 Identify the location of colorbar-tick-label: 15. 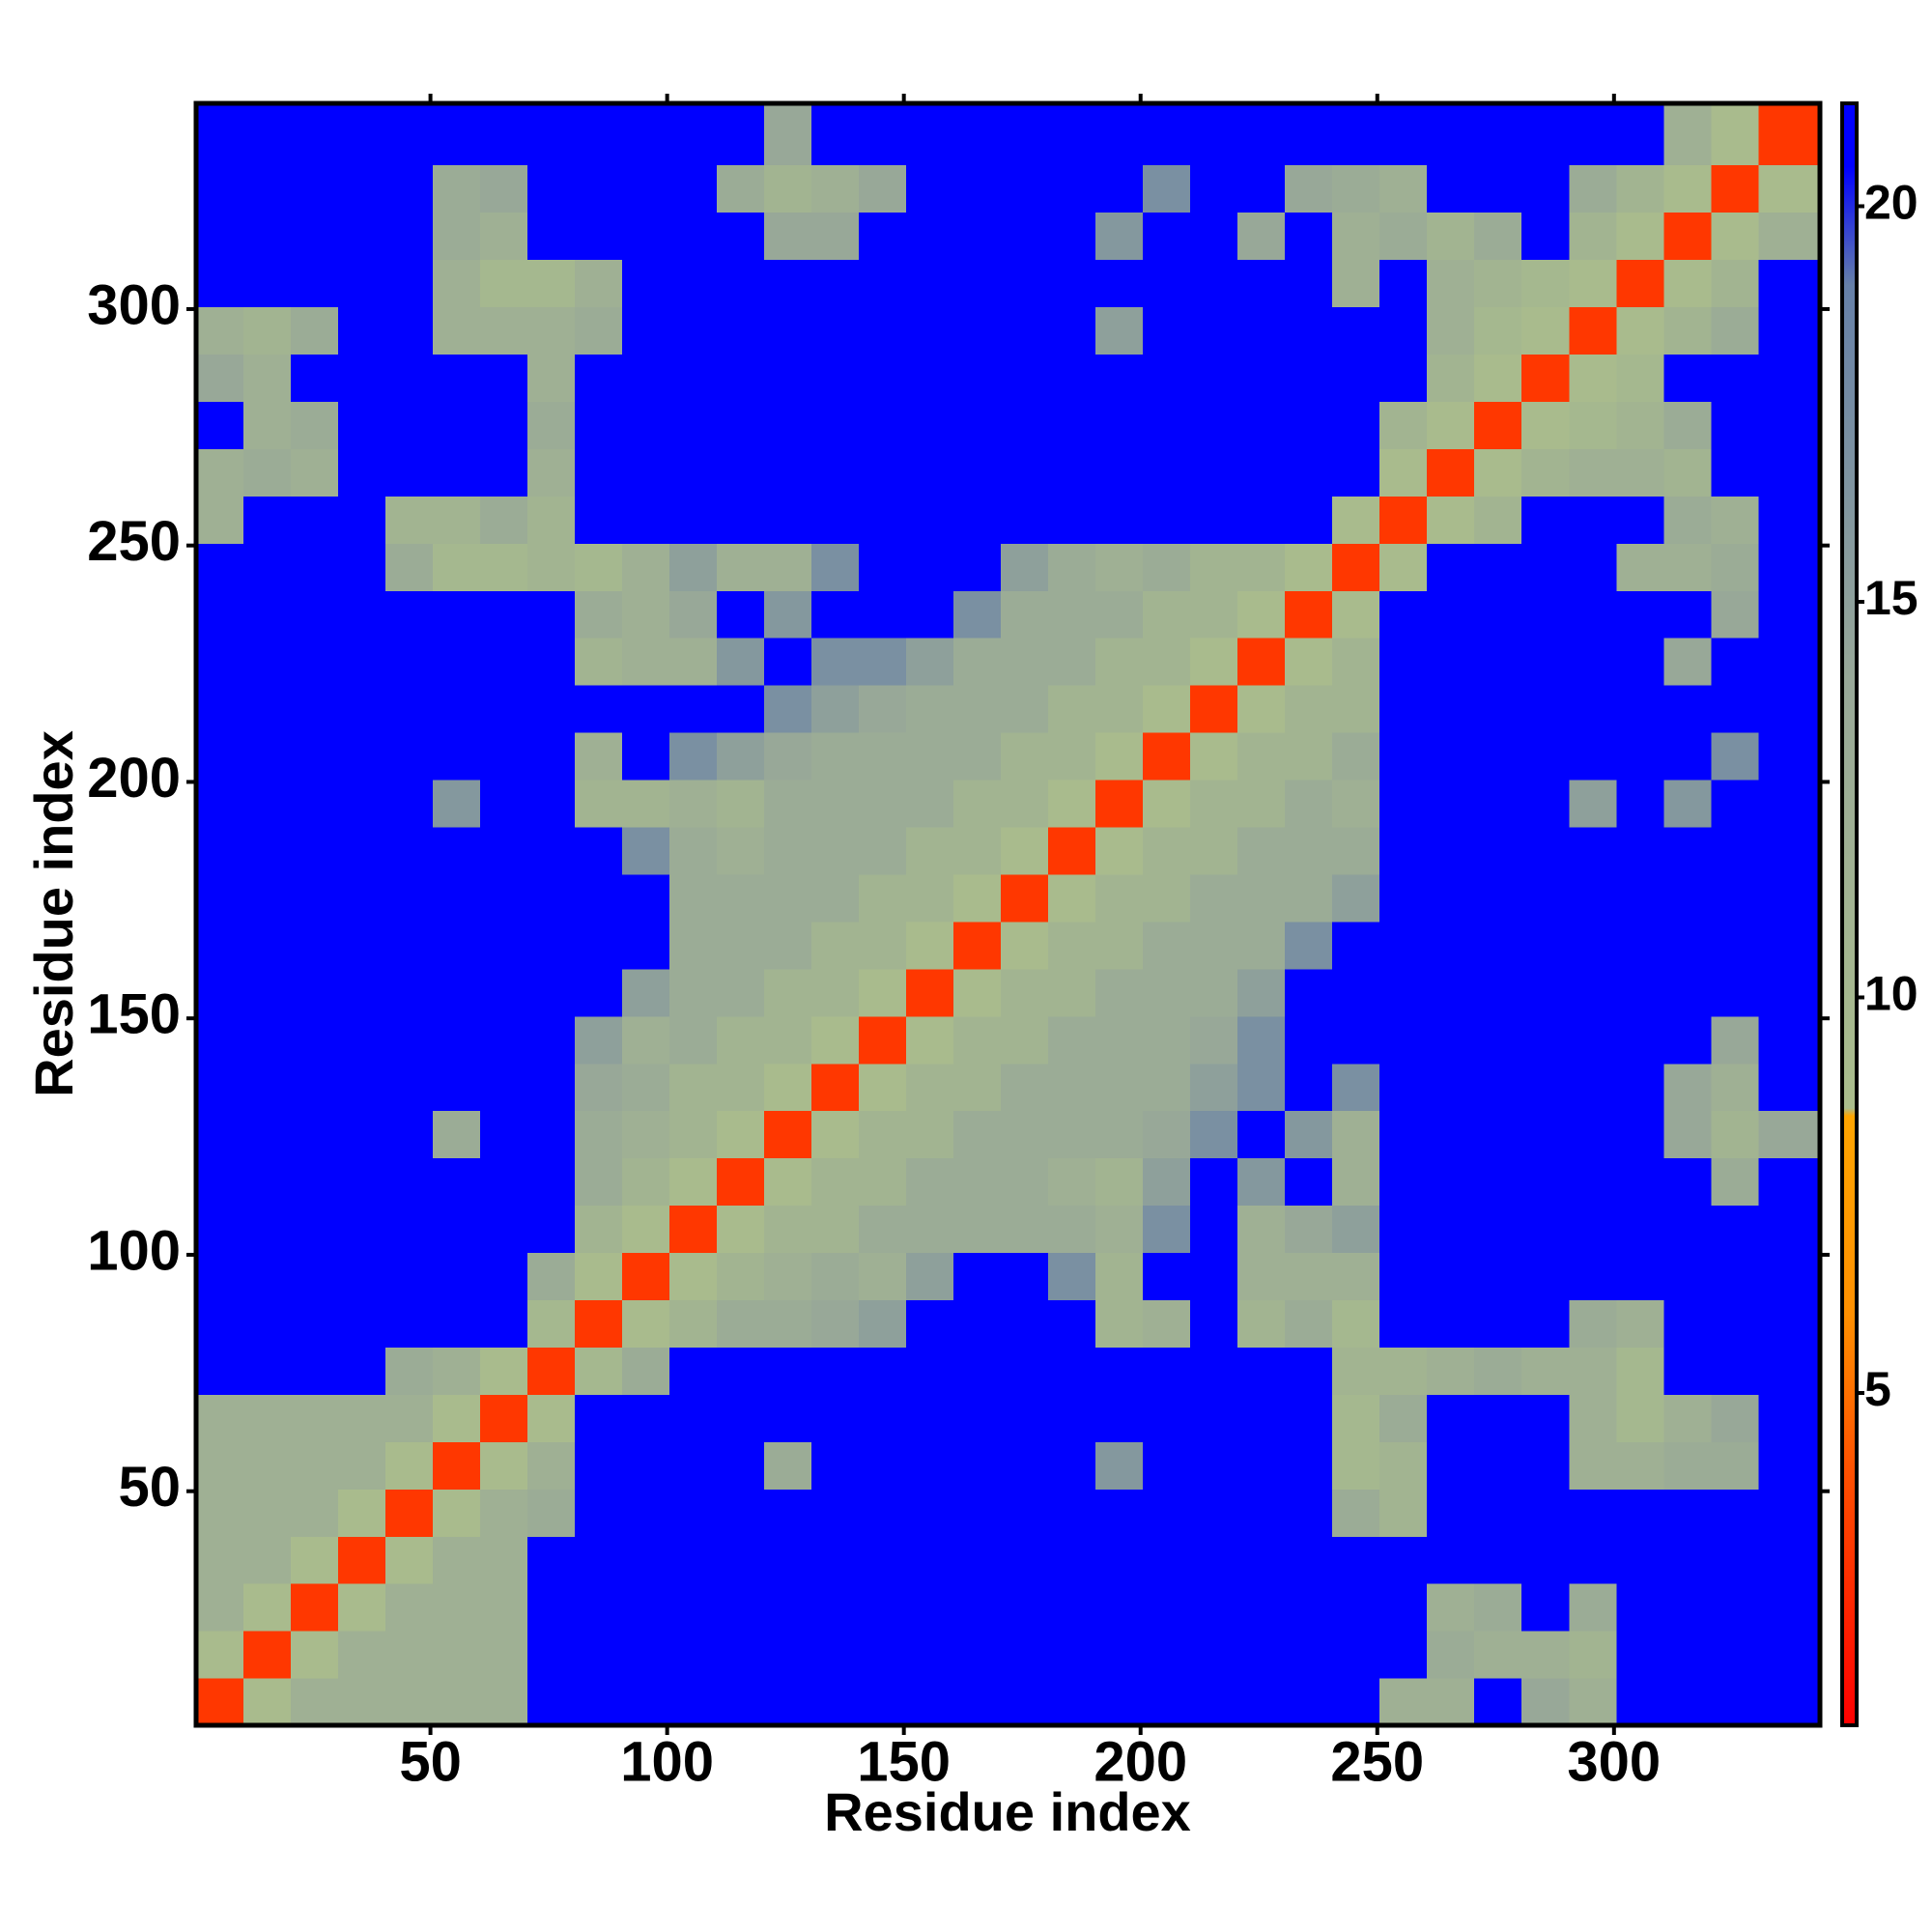
(1891, 598).